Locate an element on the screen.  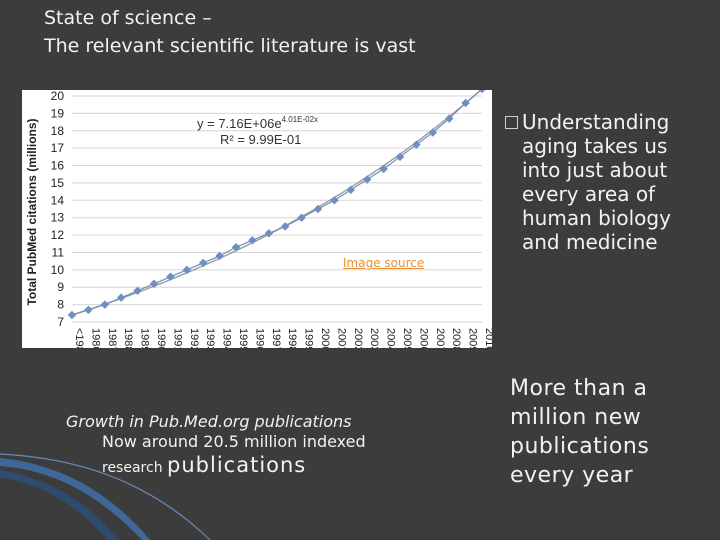
x-tick-label: 1993 is located at coordinates (210, 338).